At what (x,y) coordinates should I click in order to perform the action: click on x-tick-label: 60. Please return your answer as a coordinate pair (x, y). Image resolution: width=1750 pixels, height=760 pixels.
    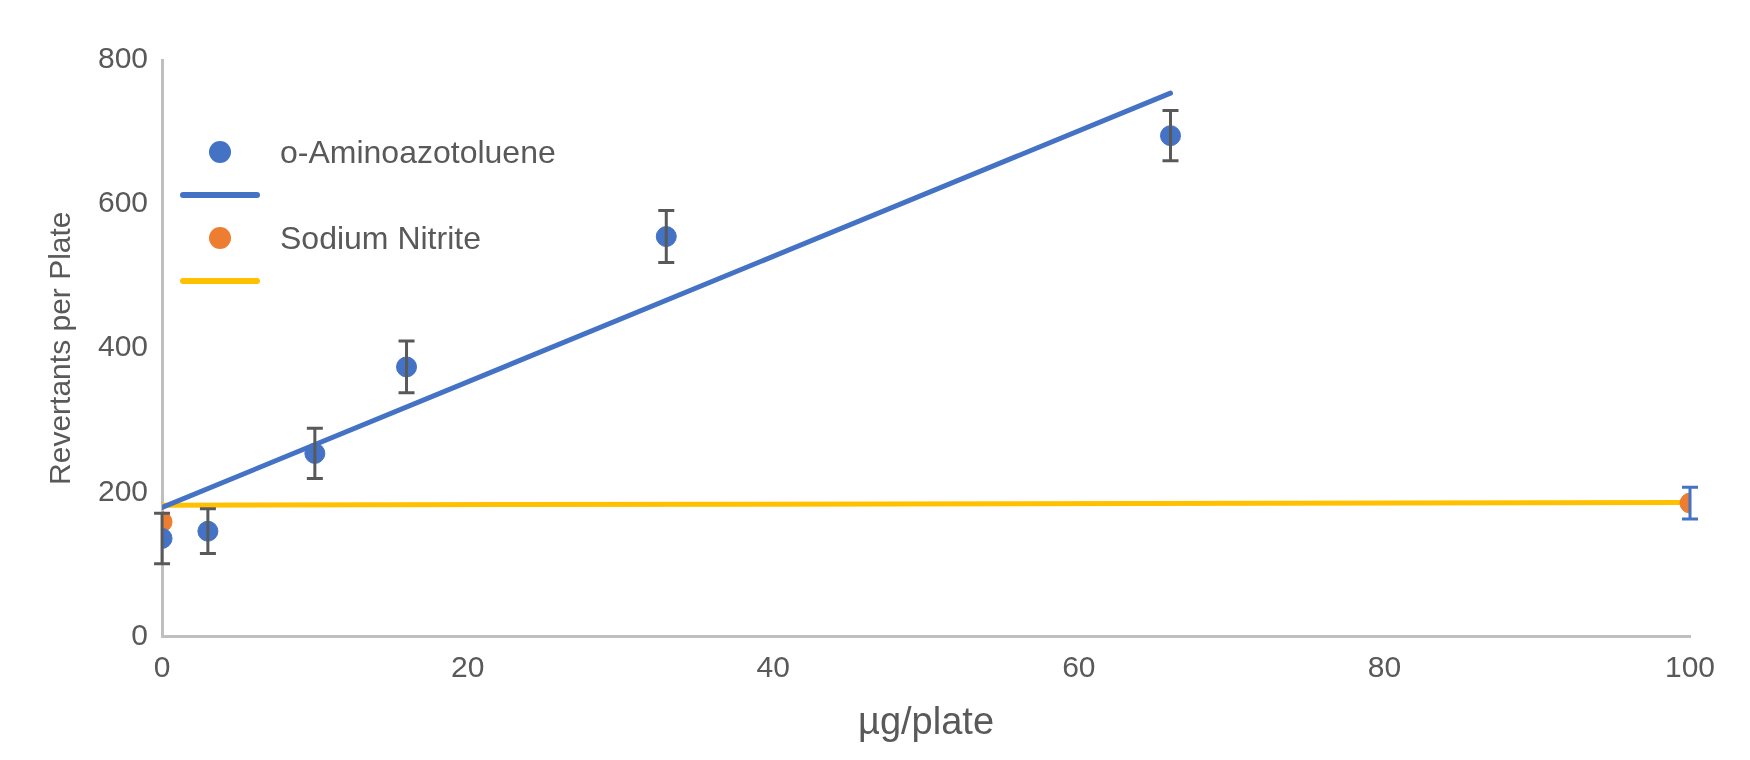
    Looking at the image, I should click on (1079, 666).